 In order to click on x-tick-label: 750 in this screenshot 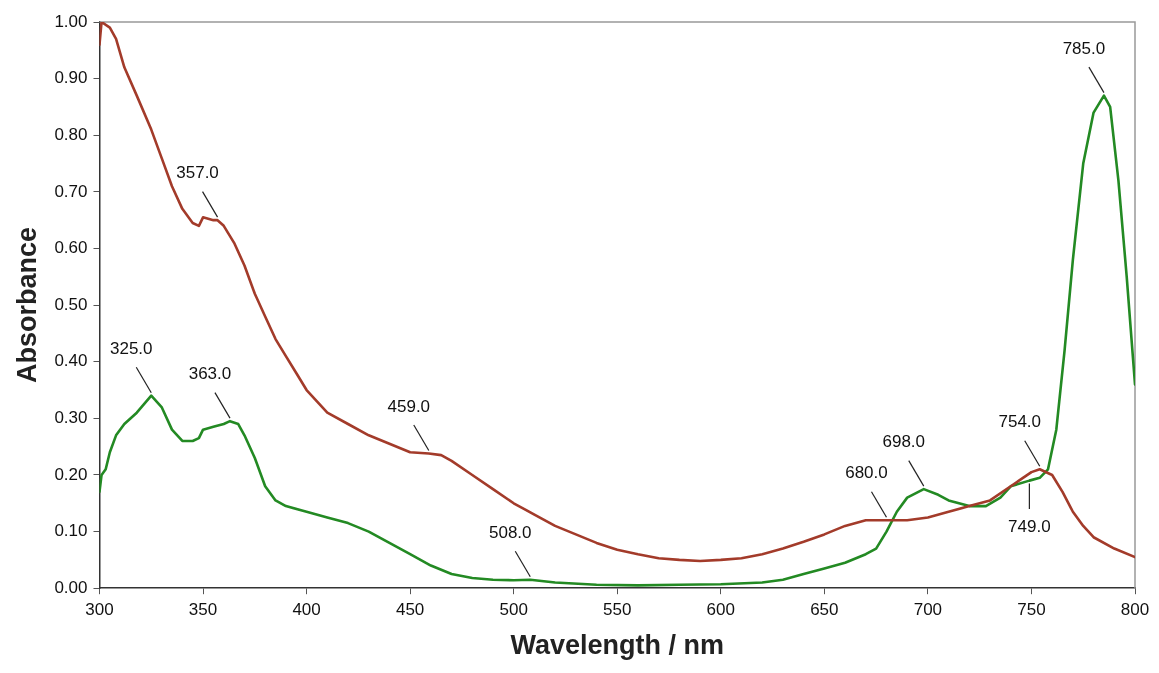, I will do `click(1031, 610)`.